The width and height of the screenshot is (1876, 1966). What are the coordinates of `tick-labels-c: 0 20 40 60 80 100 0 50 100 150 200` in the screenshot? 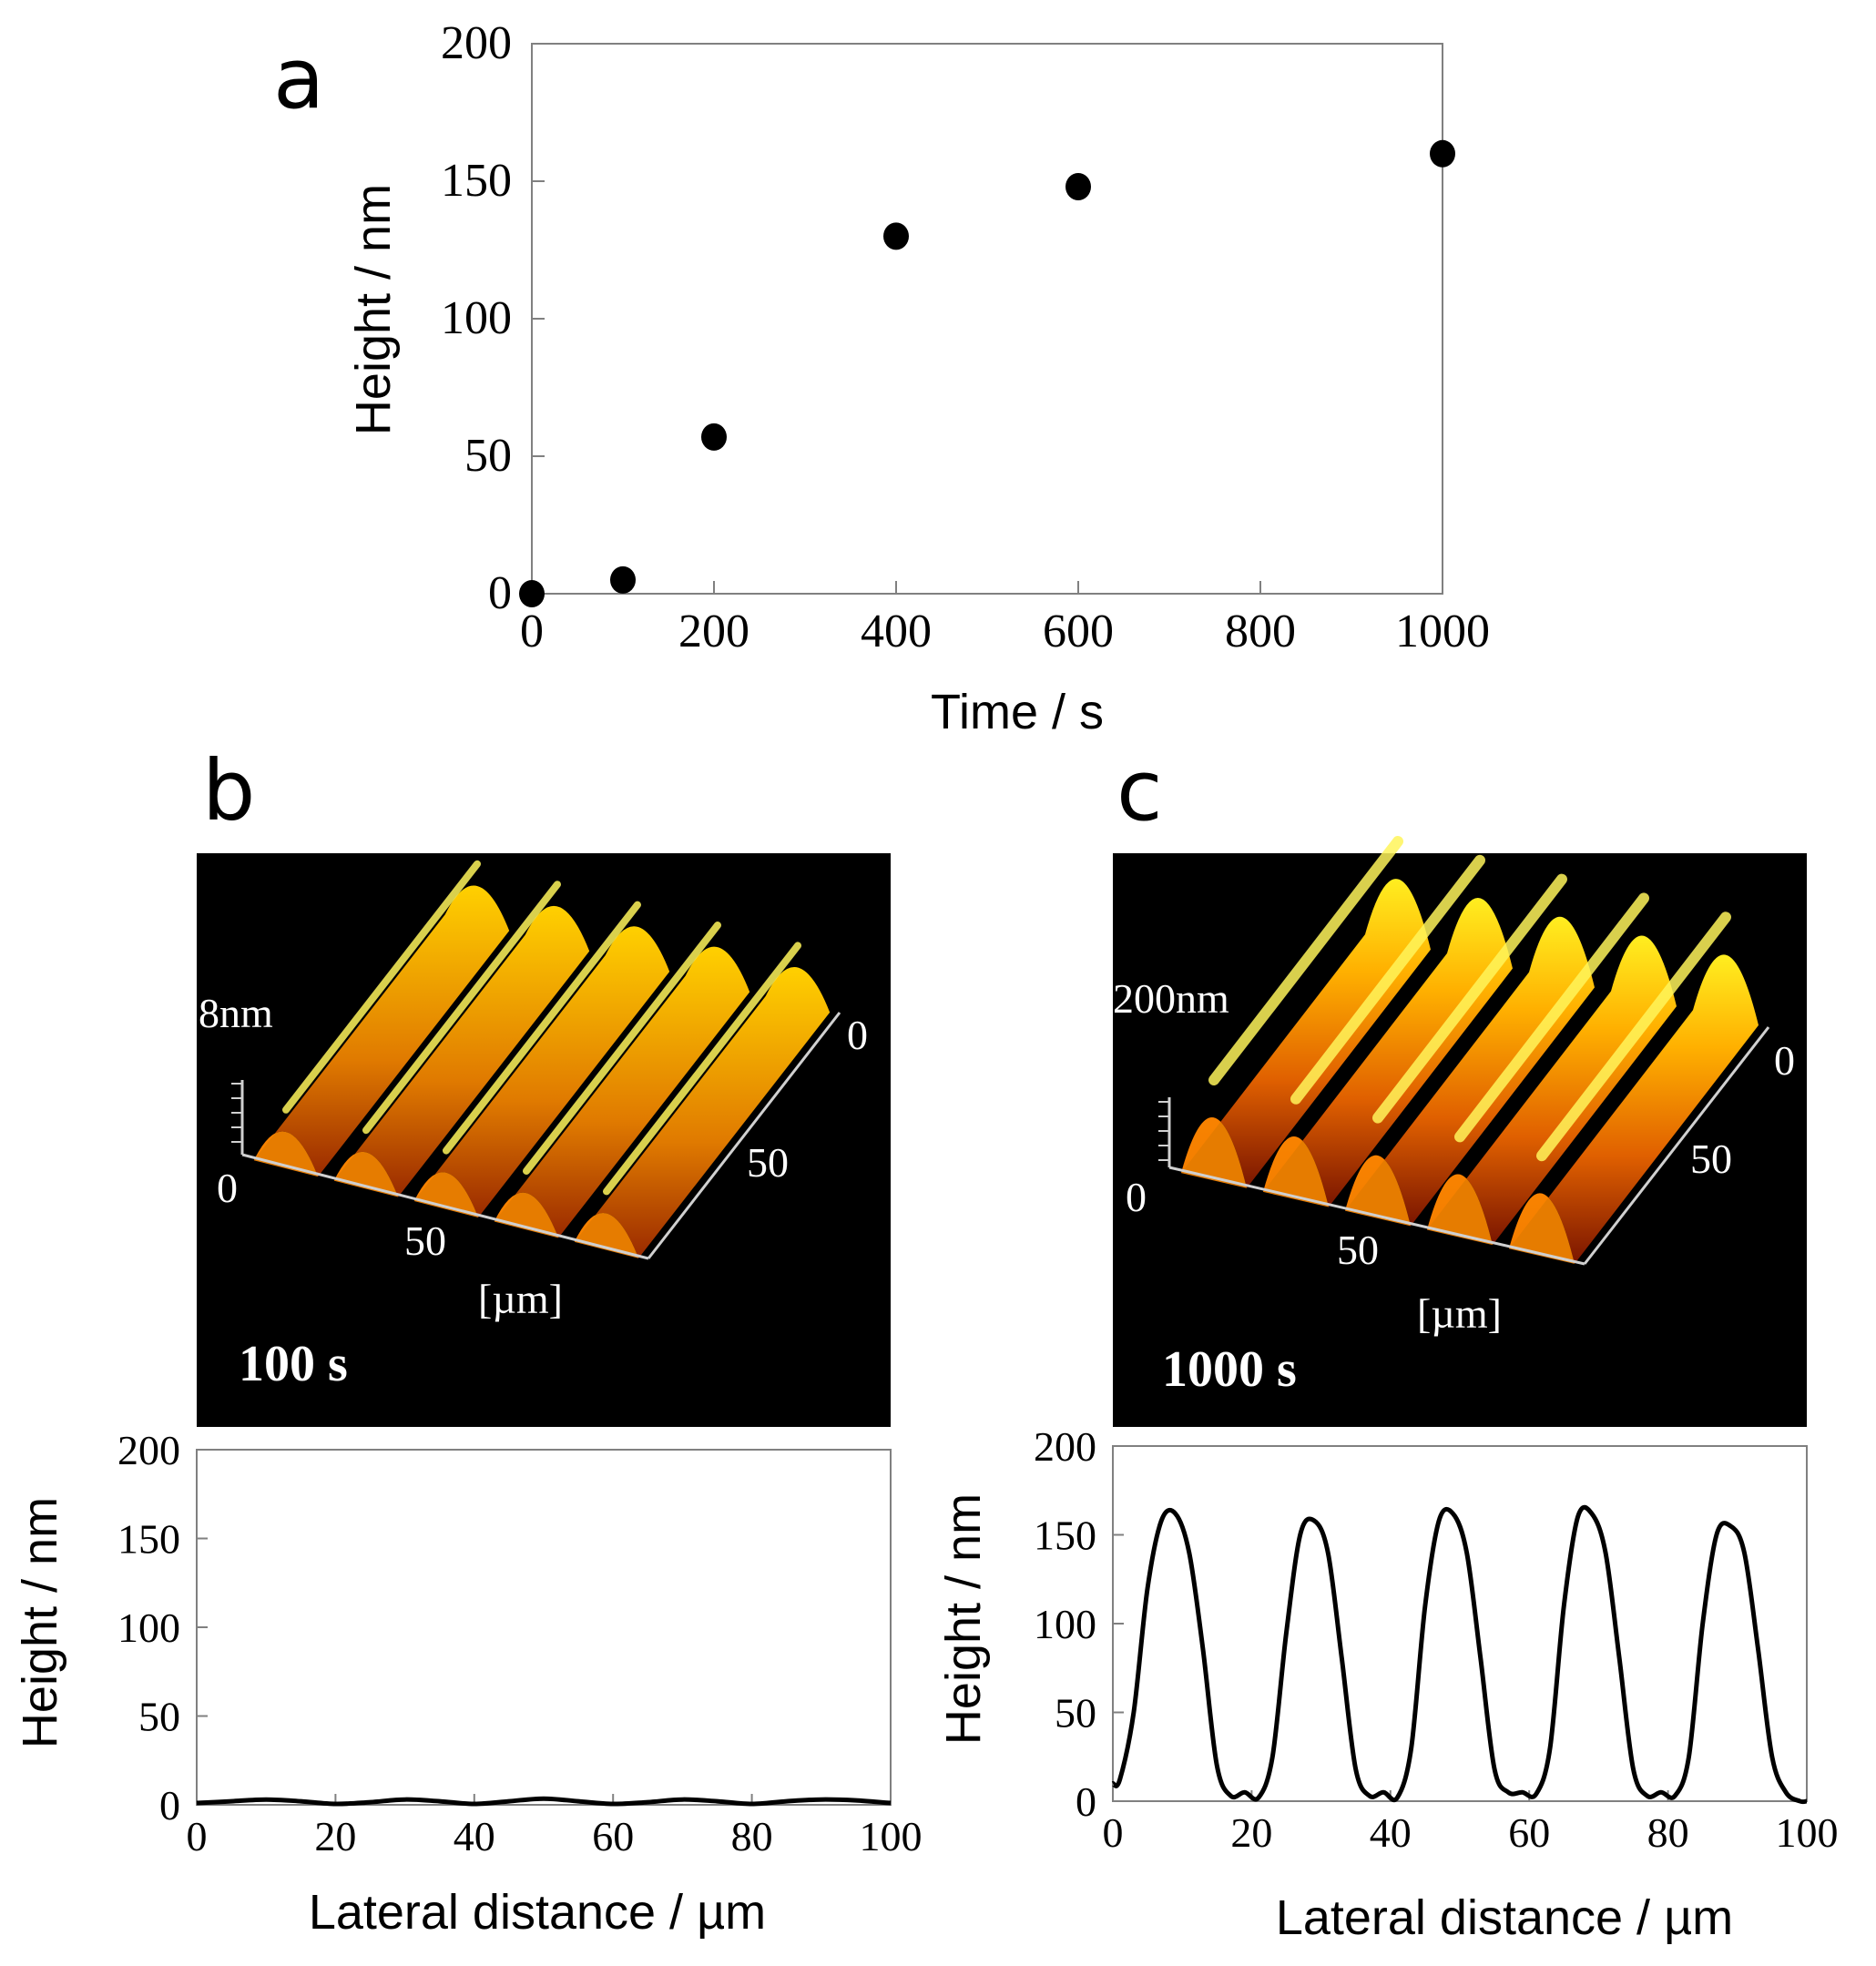 It's located at (1436, 1639).